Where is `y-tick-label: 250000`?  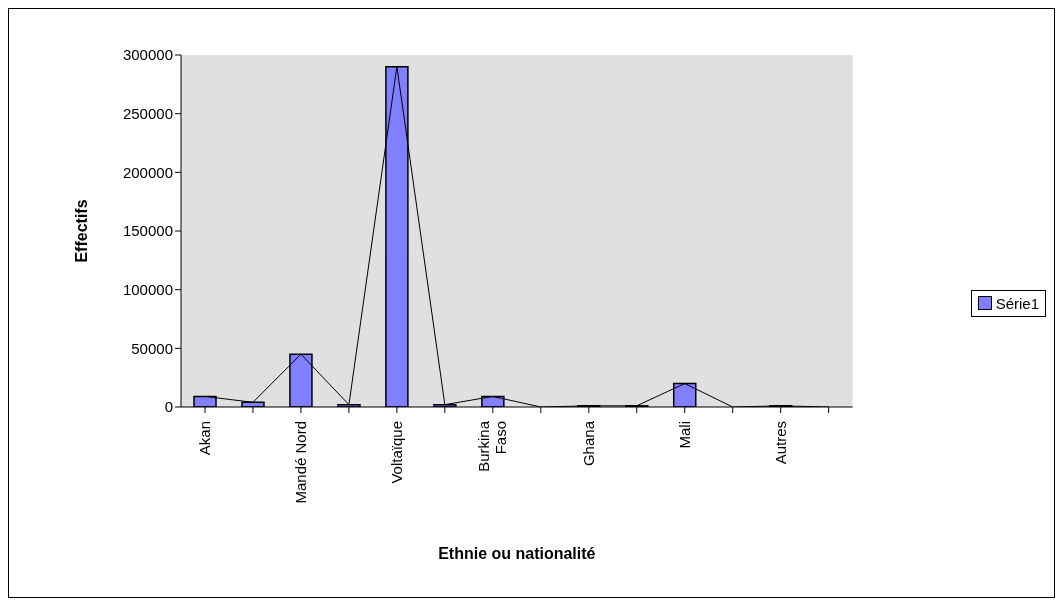
y-tick-label: 250000 is located at coordinates (147, 113).